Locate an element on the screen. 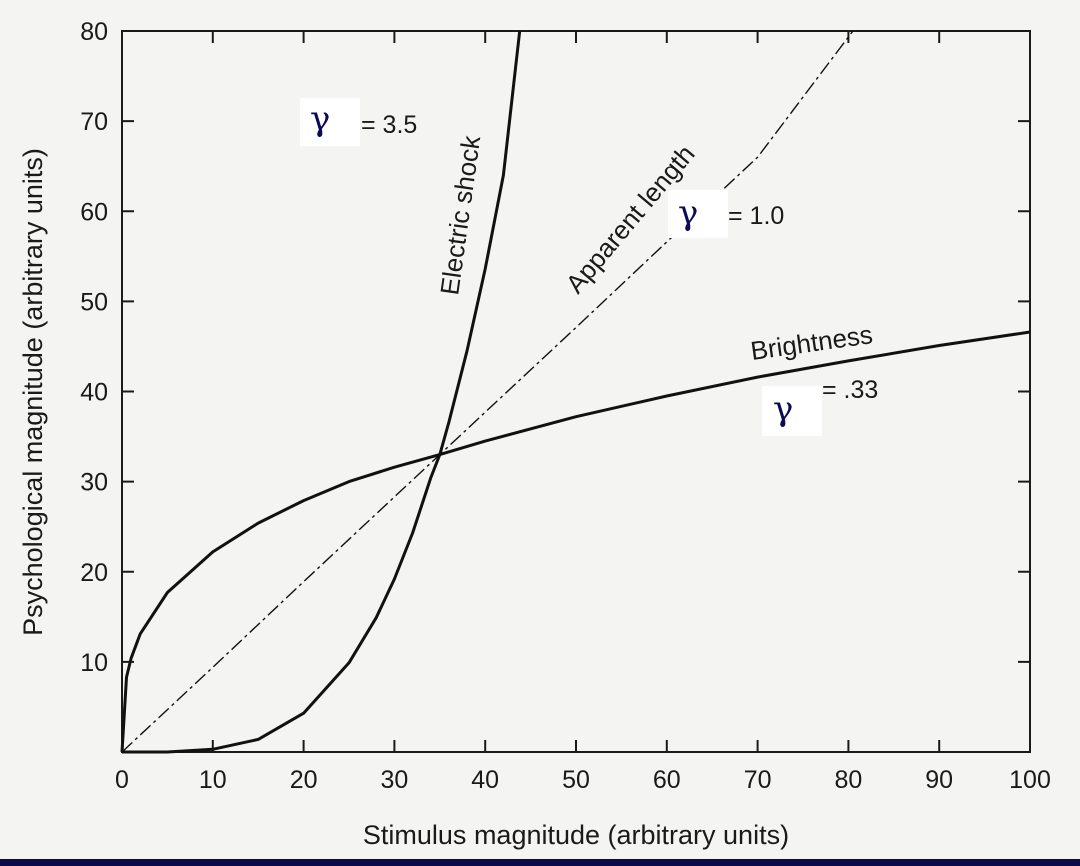 The width and height of the screenshot is (1080, 866). gamma-annotation-electric-shock: γ = 3.5 is located at coordinates (358, 122).